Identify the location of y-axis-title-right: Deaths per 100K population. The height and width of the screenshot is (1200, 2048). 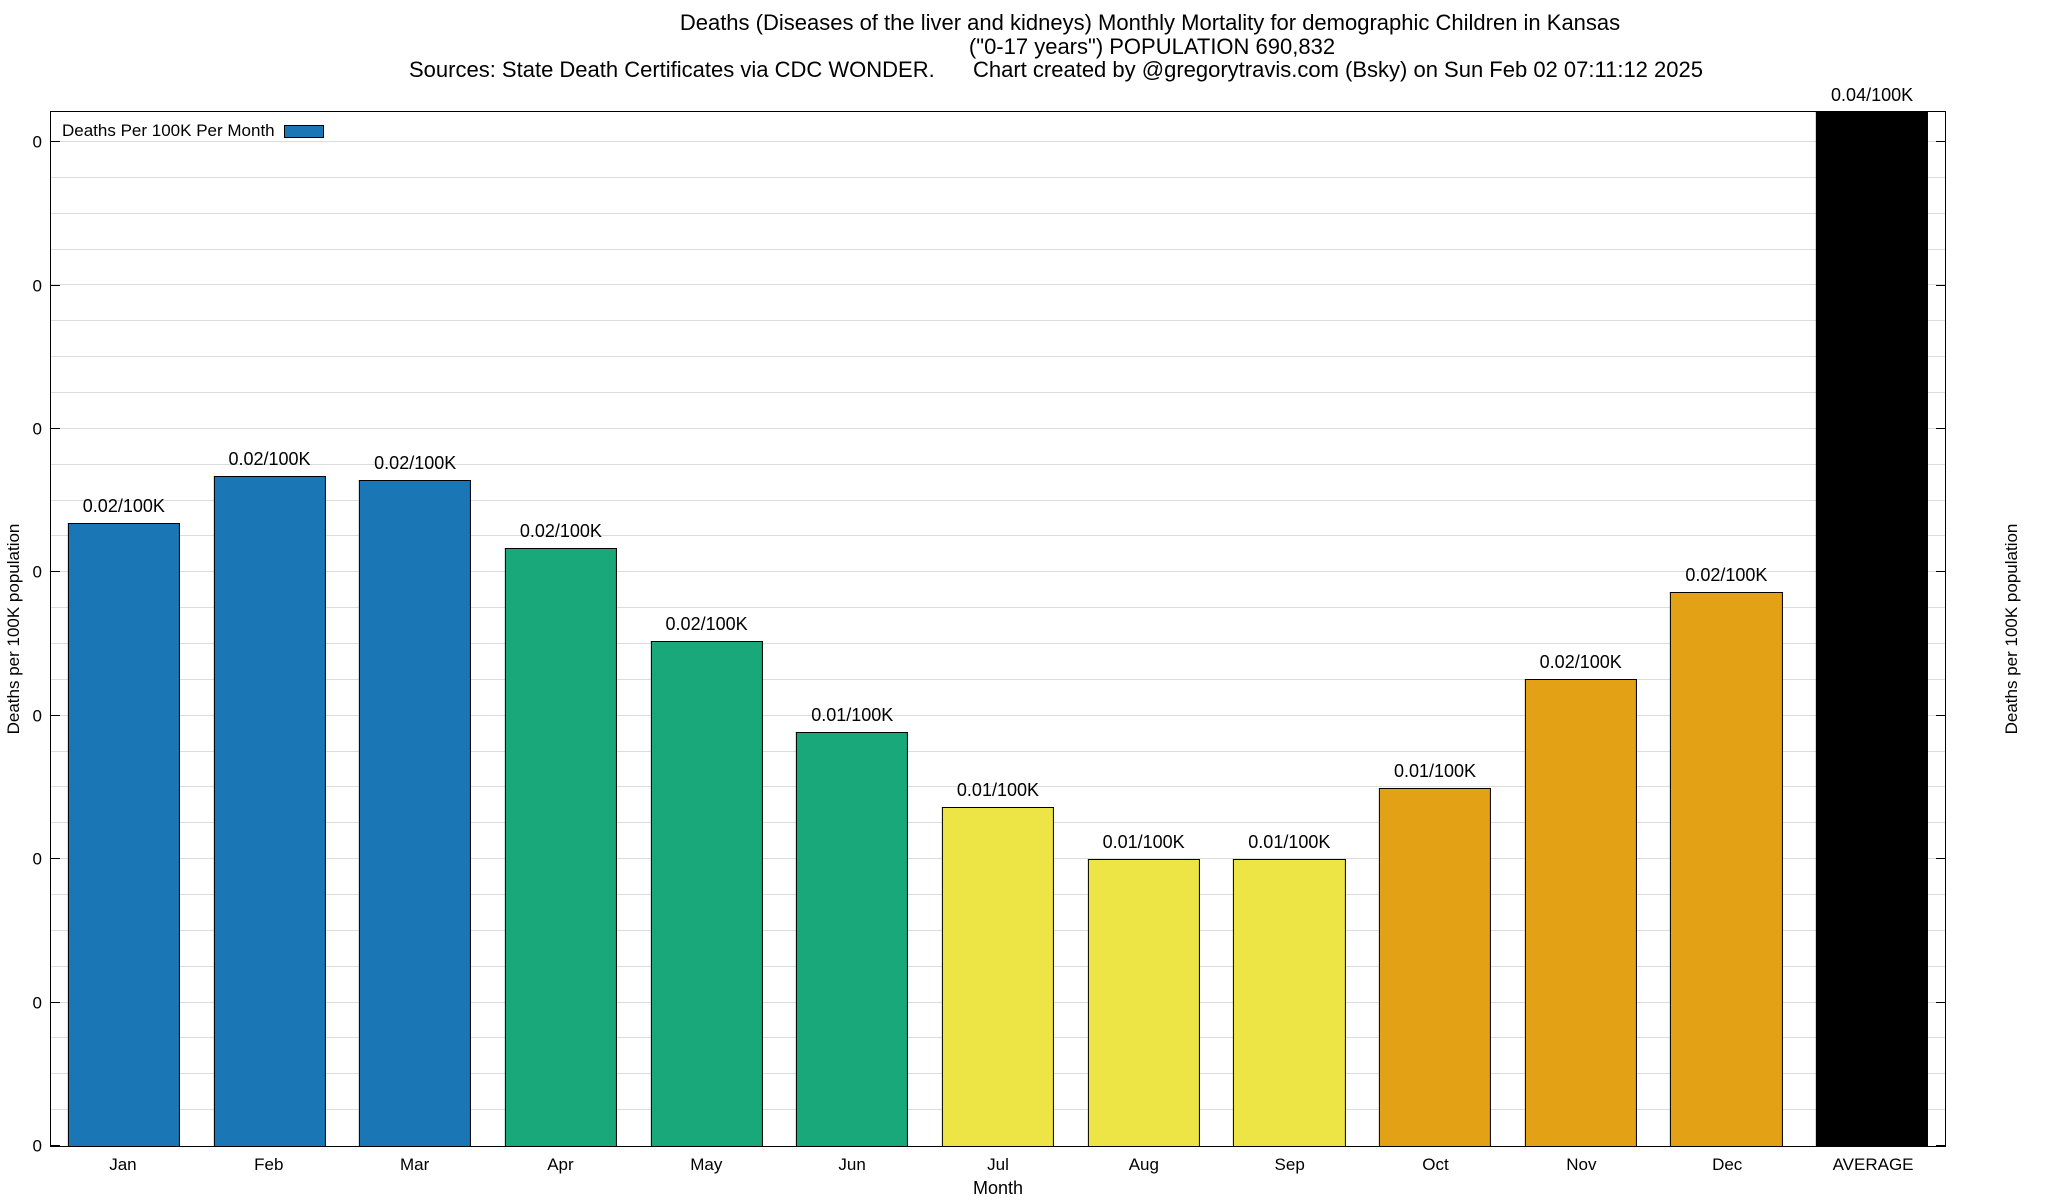
(2011, 629).